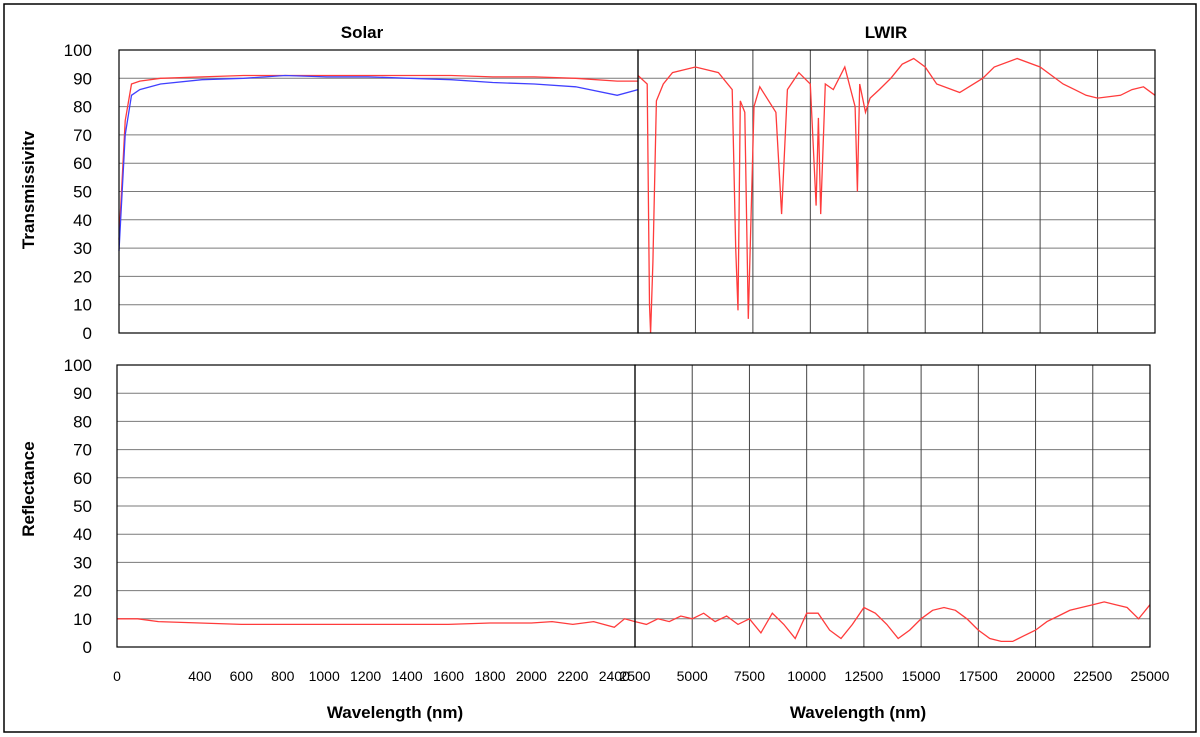 The height and width of the screenshot is (737, 1200). I want to click on x-tick-label: 1400, so click(407, 676).